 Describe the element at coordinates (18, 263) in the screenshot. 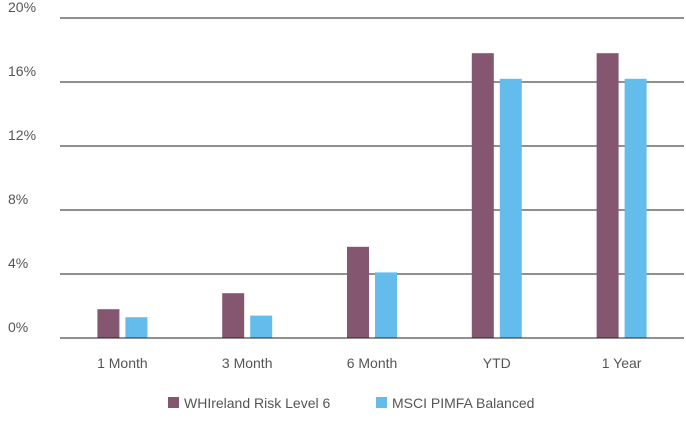

I see `y-tick-label: 4%` at that location.